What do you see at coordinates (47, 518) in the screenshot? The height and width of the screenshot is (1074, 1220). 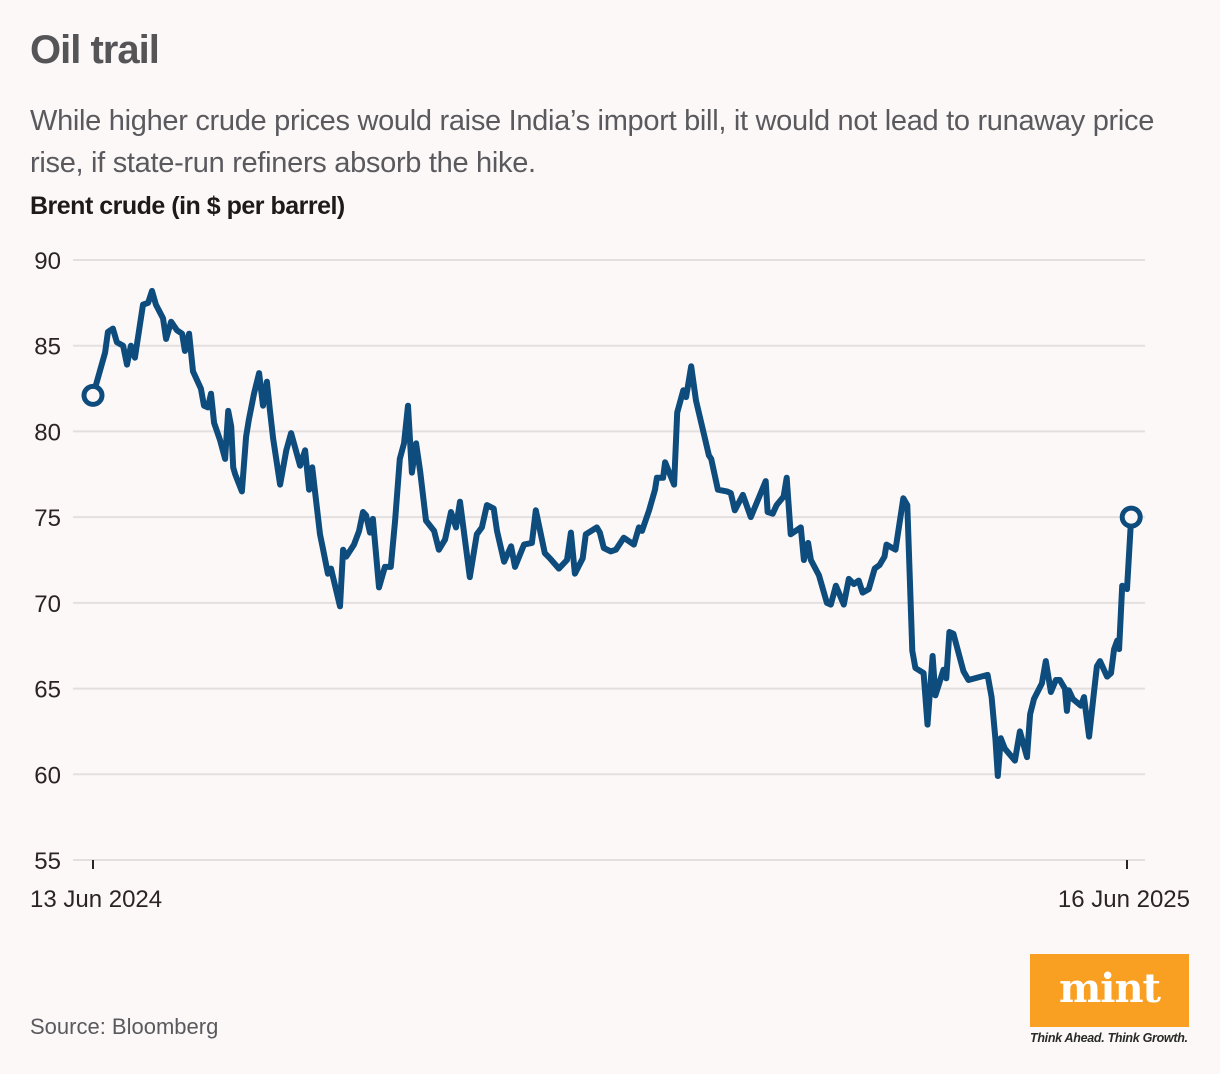 I see `y-tick-label: 75` at bounding box center [47, 518].